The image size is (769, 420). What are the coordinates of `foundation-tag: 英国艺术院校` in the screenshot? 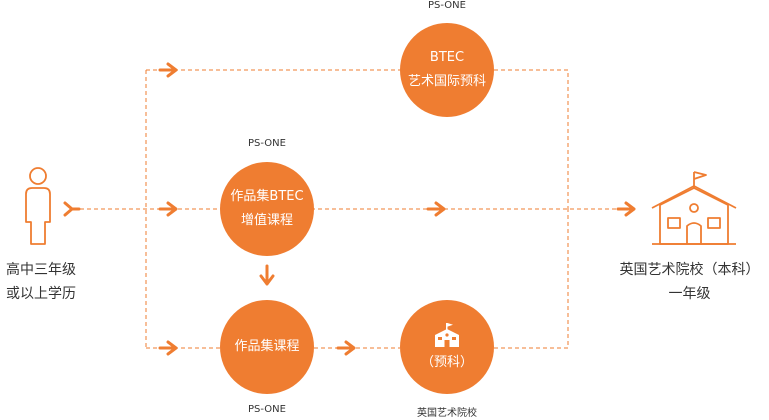 It's located at (447, 413).